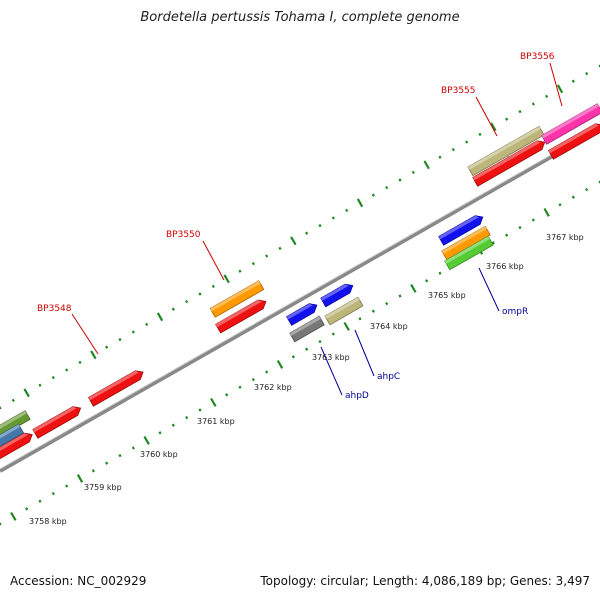 The image size is (600, 600). What do you see at coordinates (183, 235) in the screenshot?
I see `gene-label-bp3550: BP3550` at bounding box center [183, 235].